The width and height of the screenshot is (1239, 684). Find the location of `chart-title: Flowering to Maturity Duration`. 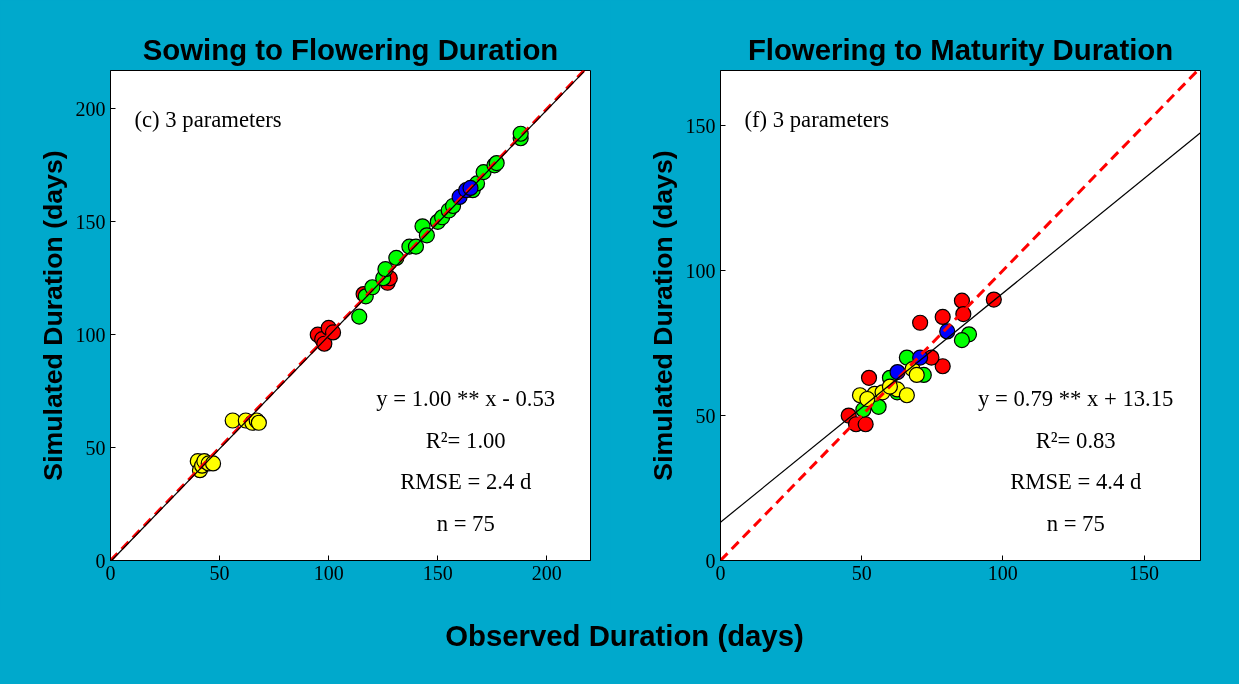

chart-title: Flowering to Maturity Duration is located at coordinates (960, 49).